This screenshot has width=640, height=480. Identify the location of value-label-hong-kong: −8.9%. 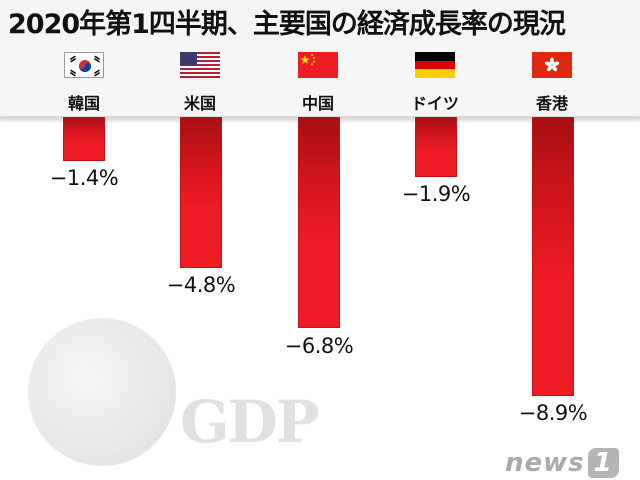
(553, 413).